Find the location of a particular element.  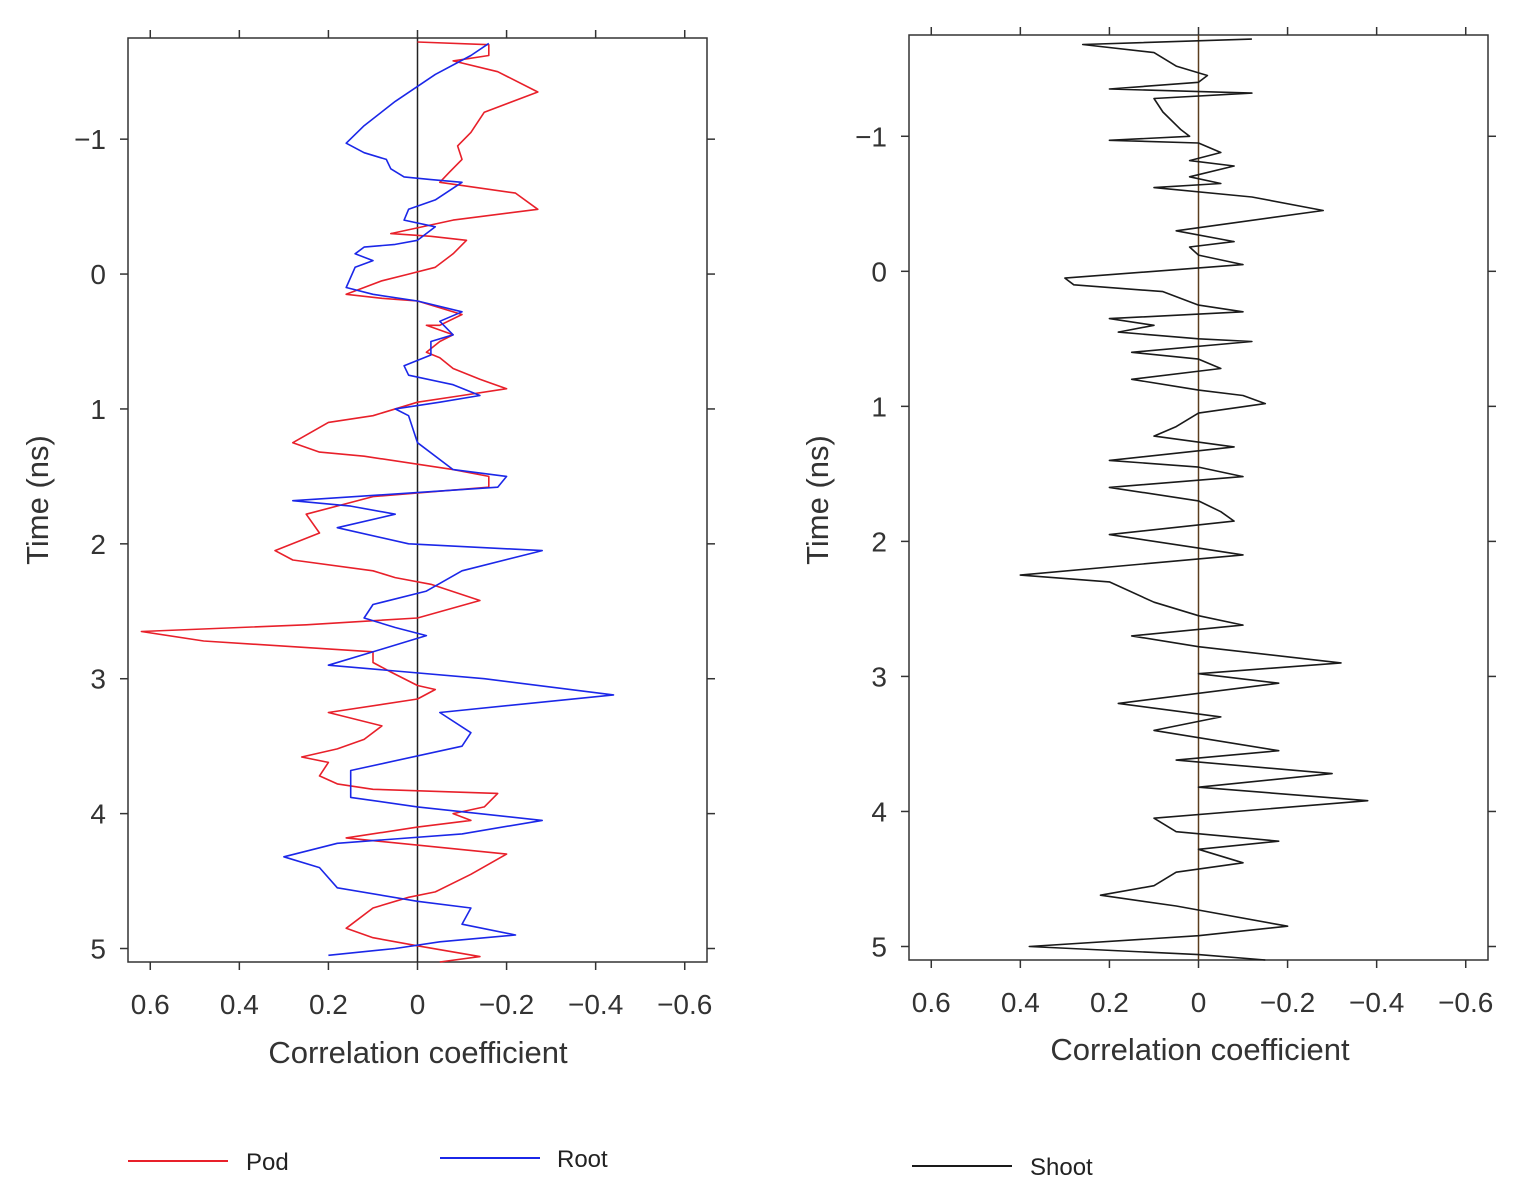

left-x-tick-label: −0.6 is located at coordinates (684, 1004).